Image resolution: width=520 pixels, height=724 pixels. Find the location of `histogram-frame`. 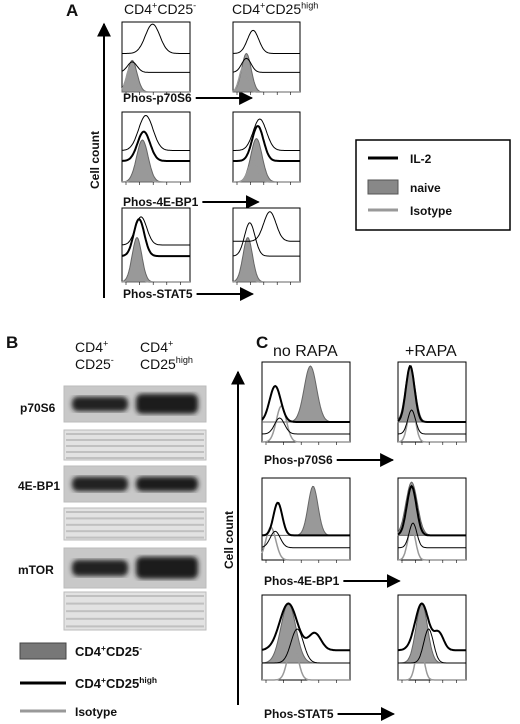

histogram-frame is located at coordinates (156, 147).